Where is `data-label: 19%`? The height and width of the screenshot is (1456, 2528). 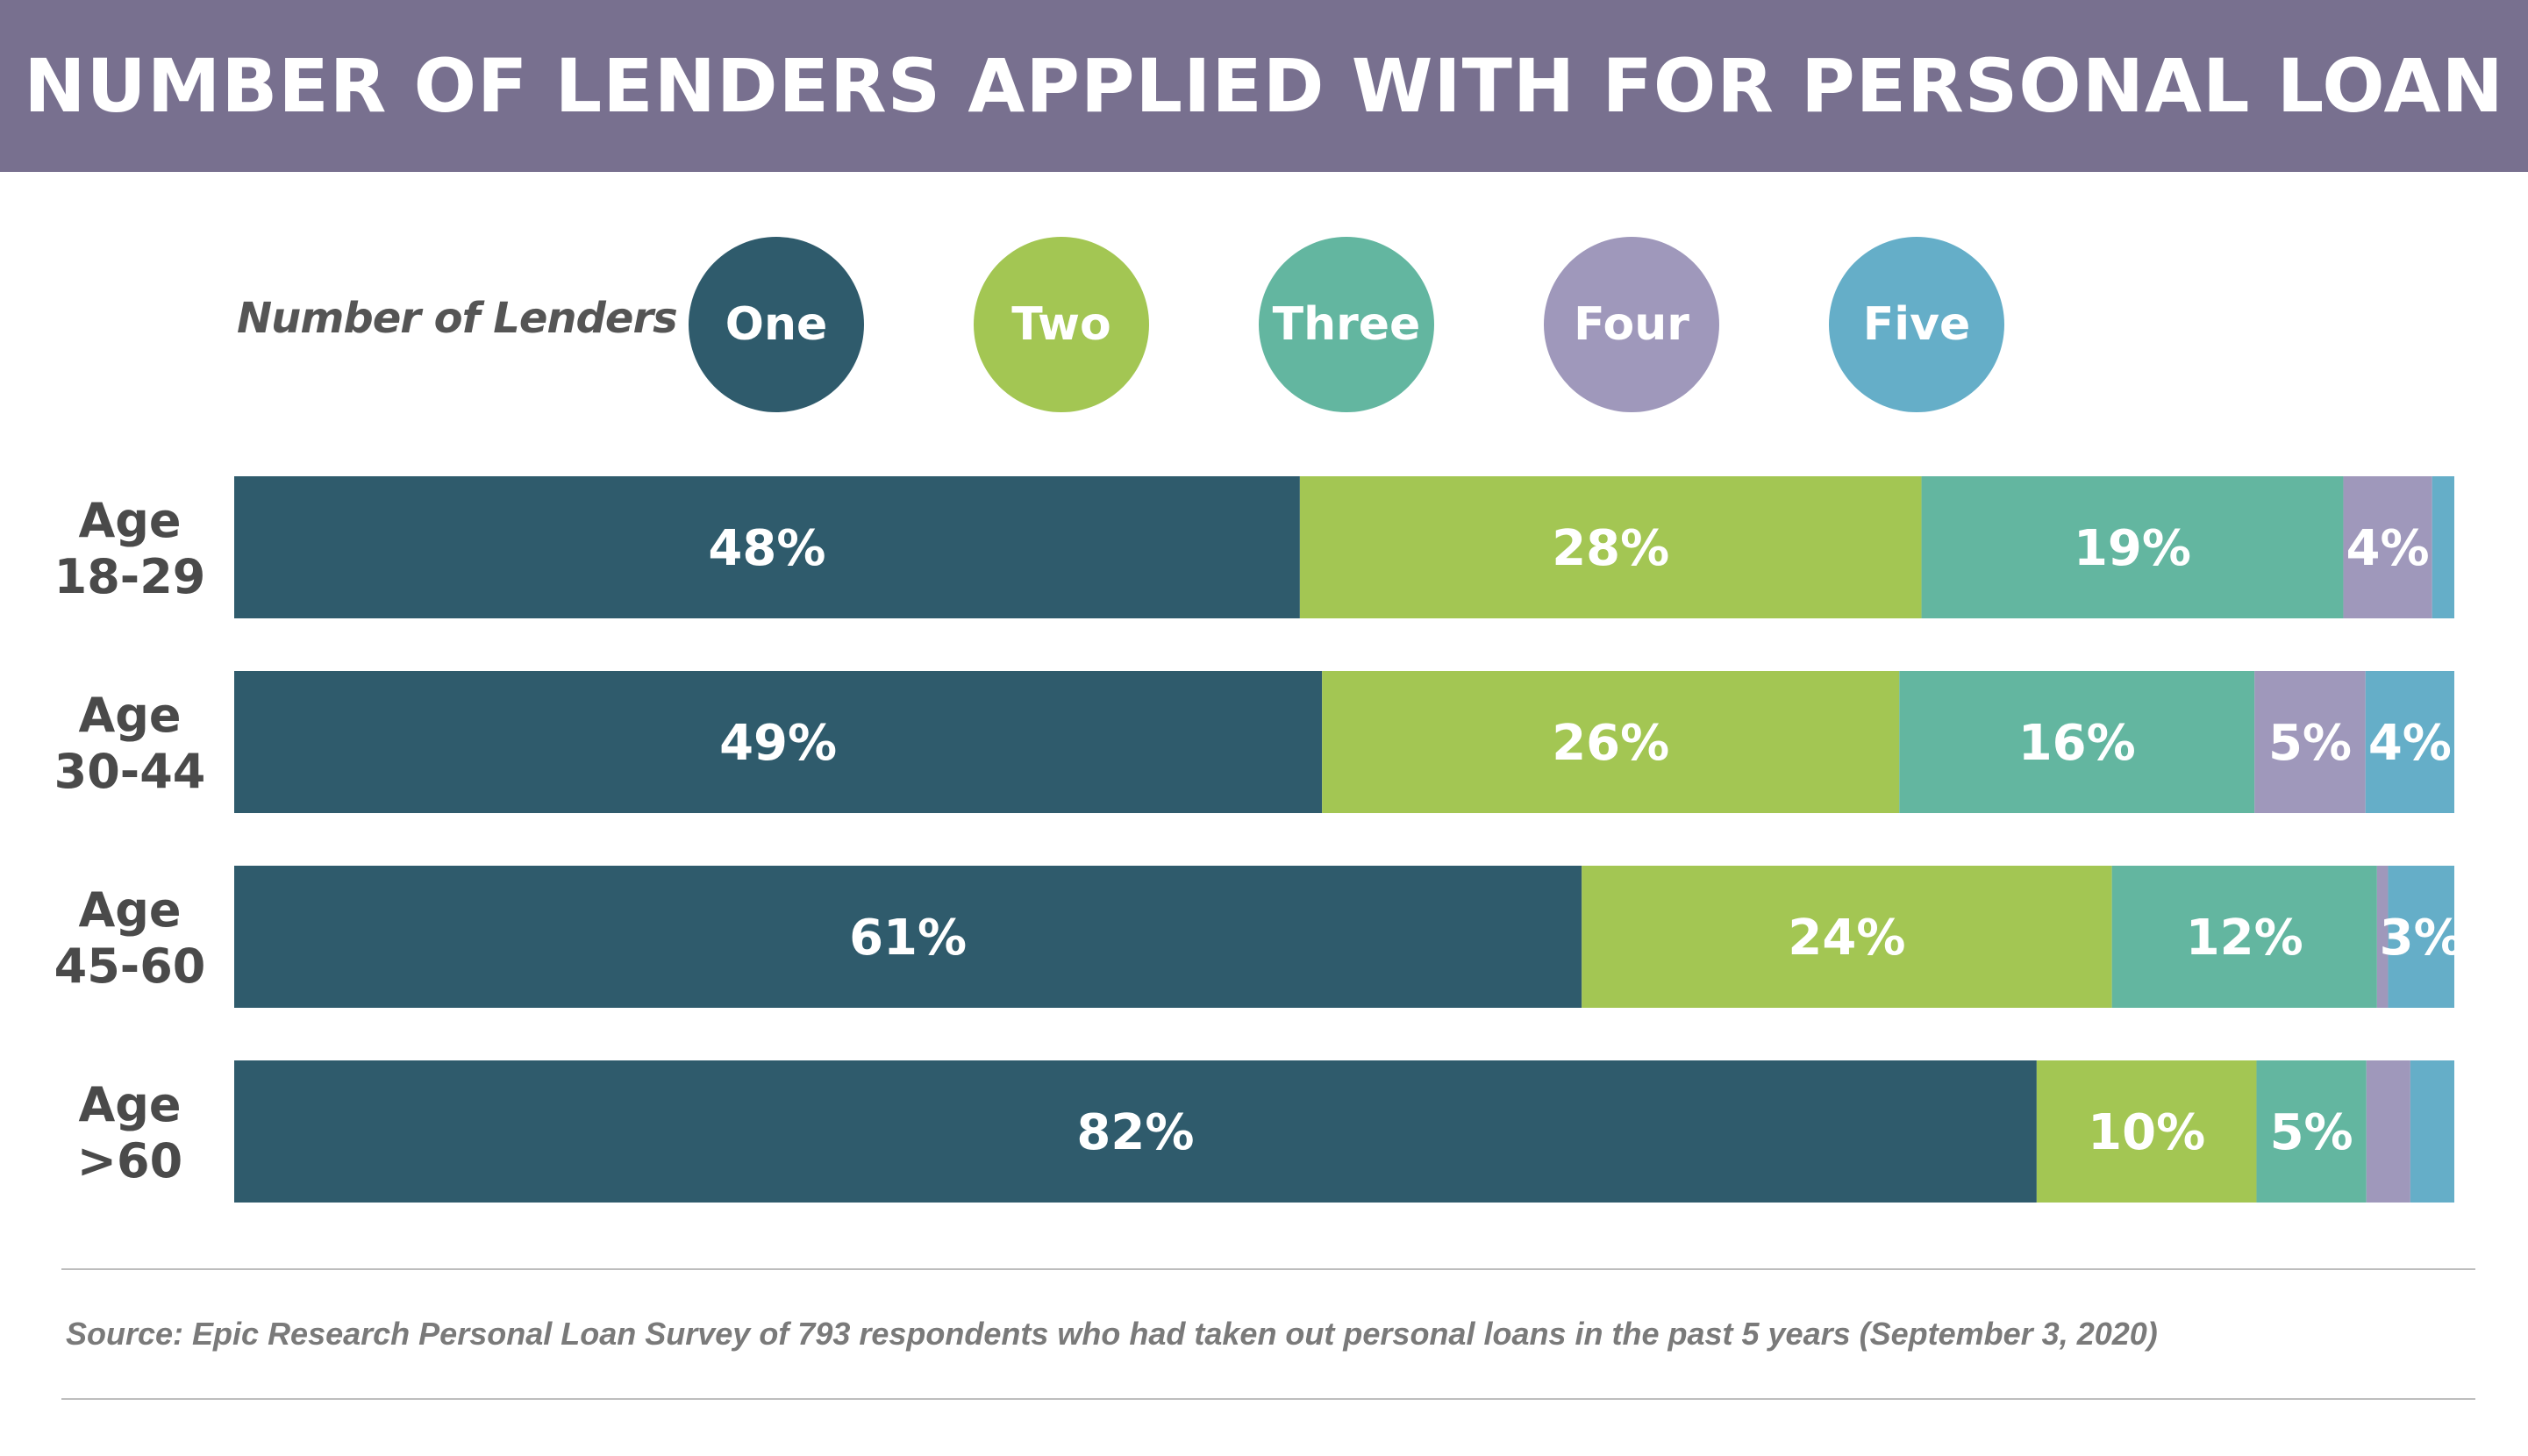 data-label: 19% is located at coordinates (2132, 548).